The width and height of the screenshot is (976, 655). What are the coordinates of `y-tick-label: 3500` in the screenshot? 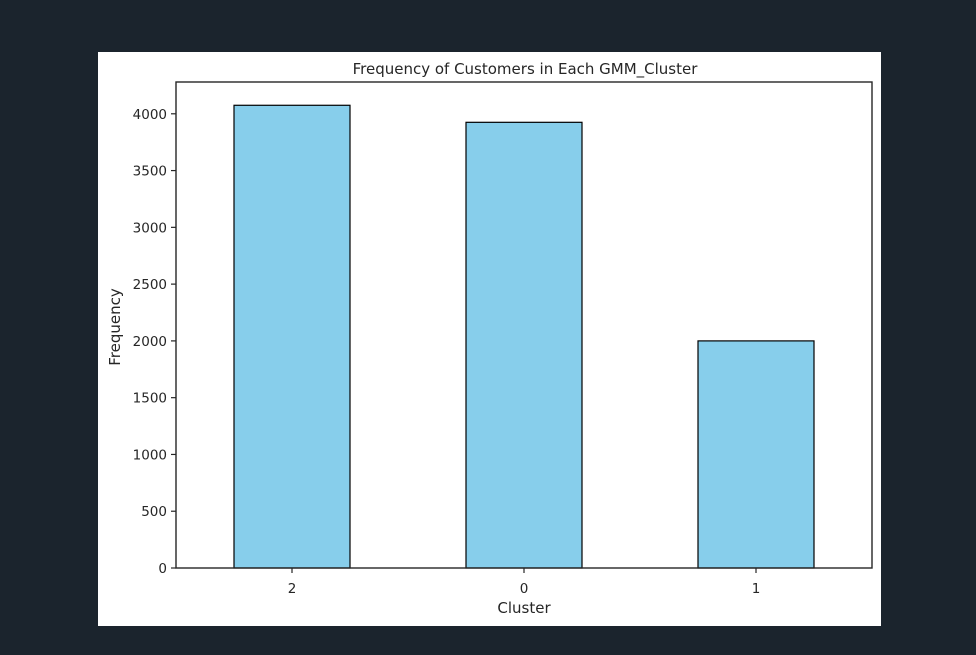 It's located at (150, 172).